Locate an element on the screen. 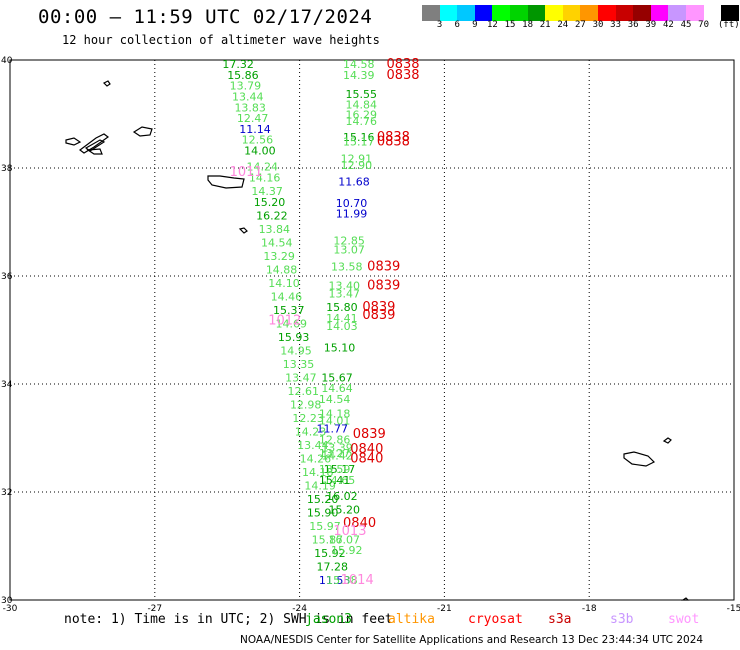 This screenshot has width=740, height=650. wave-height-label: 16.02 is located at coordinates (342, 496).